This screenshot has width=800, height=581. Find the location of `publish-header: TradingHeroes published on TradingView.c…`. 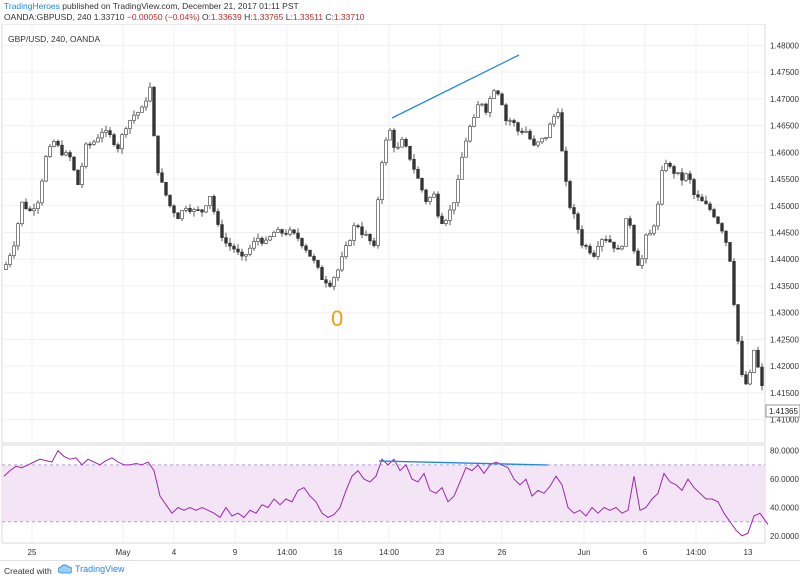

publish-header: TradingHeroes published on TradingView.c… is located at coordinates (400, 12).